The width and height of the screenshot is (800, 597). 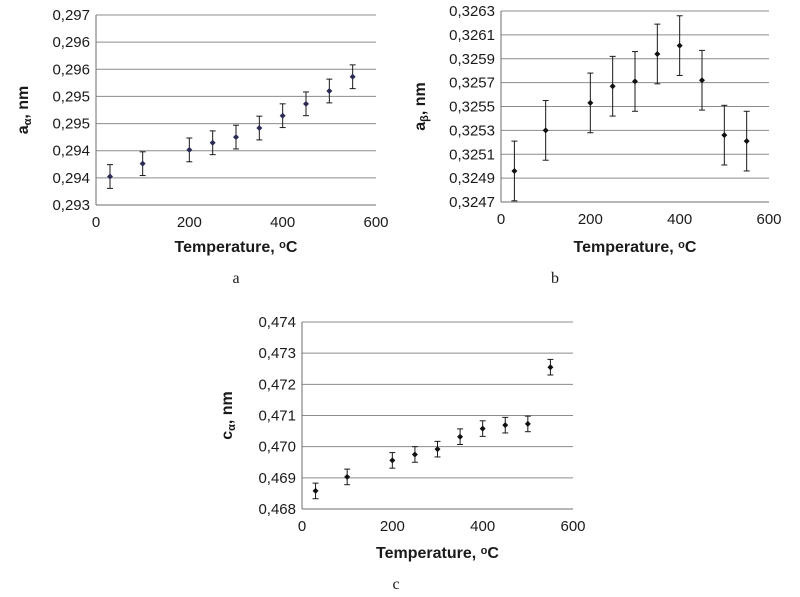 What do you see at coordinates (472, 130) in the screenshot?
I see `y-tick-label: 0,3253` at bounding box center [472, 130].